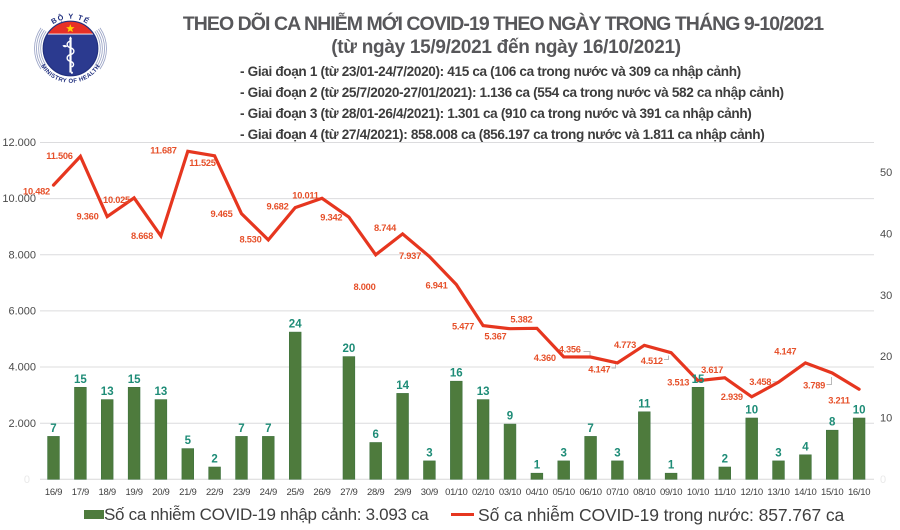  Describe the element at coordinates (725, 492) in the screenshot. I see `svg-text: 11/10` at that location.